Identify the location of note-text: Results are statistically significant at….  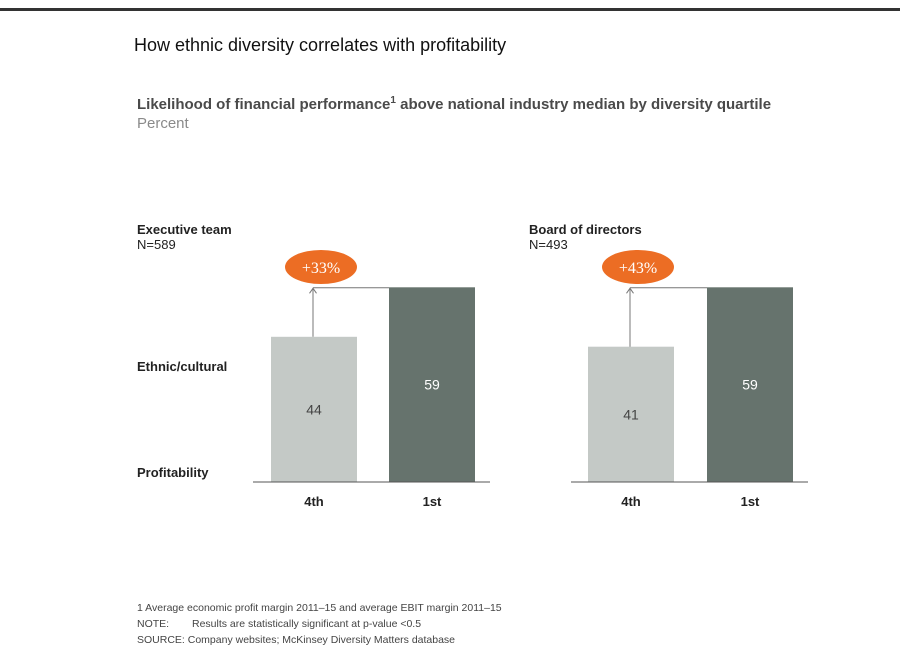
(307, 624).